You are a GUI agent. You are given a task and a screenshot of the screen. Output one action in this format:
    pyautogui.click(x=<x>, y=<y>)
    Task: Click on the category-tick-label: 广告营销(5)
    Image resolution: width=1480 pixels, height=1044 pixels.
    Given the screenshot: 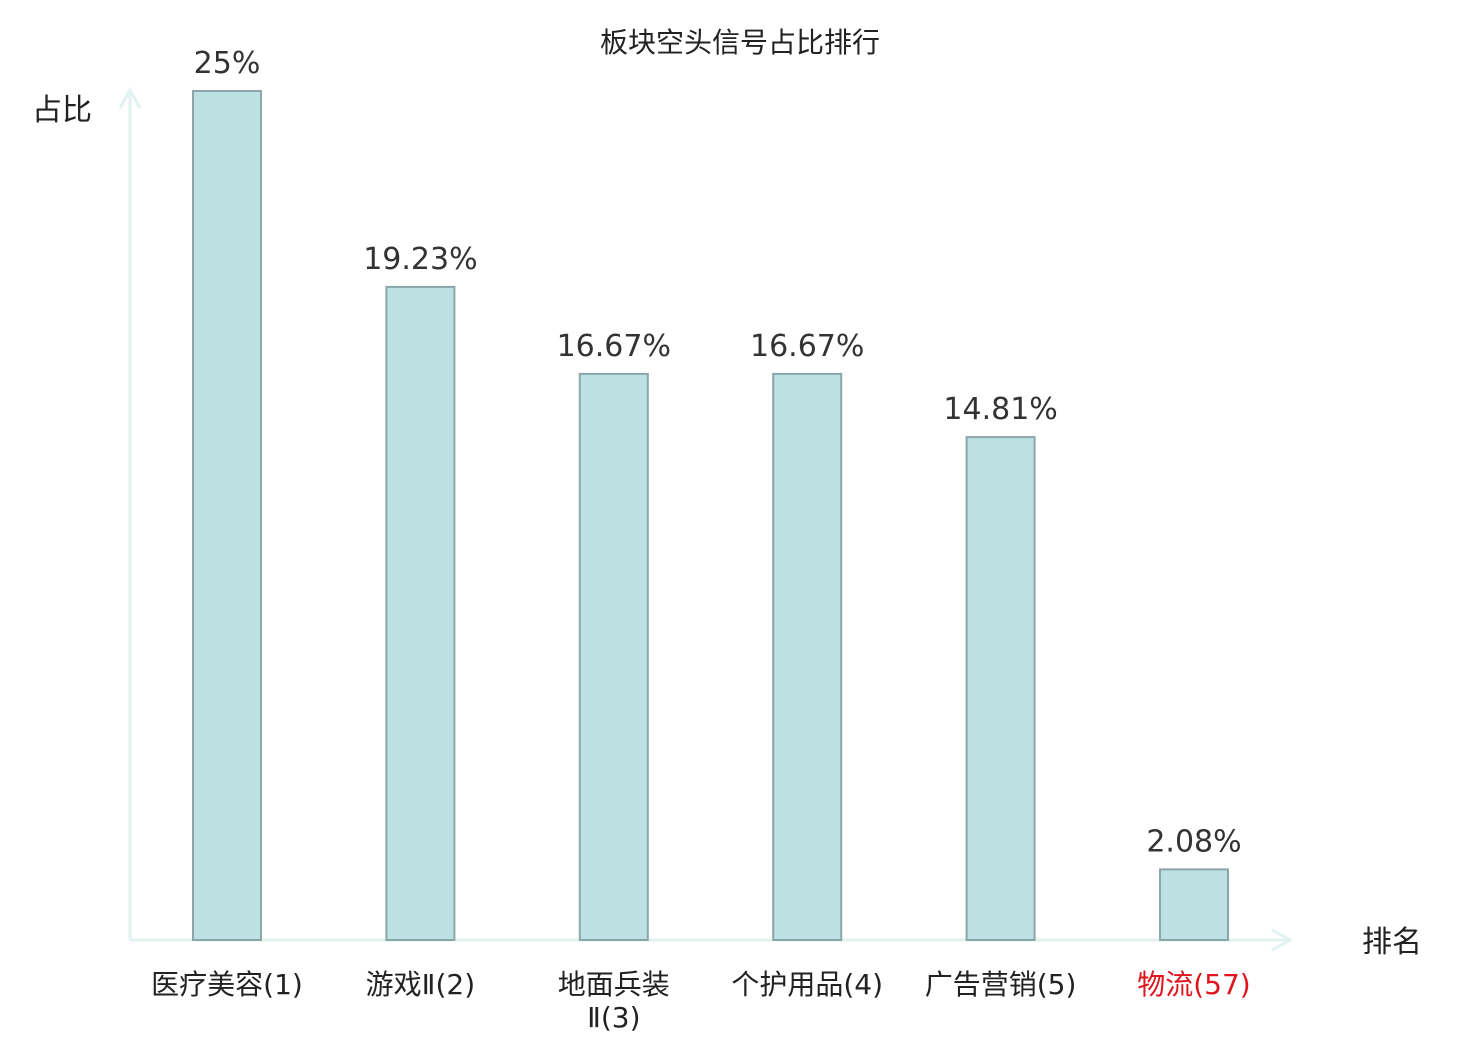 What is the action you would take?
    pyautogui.click(x=1001, y=984)
    